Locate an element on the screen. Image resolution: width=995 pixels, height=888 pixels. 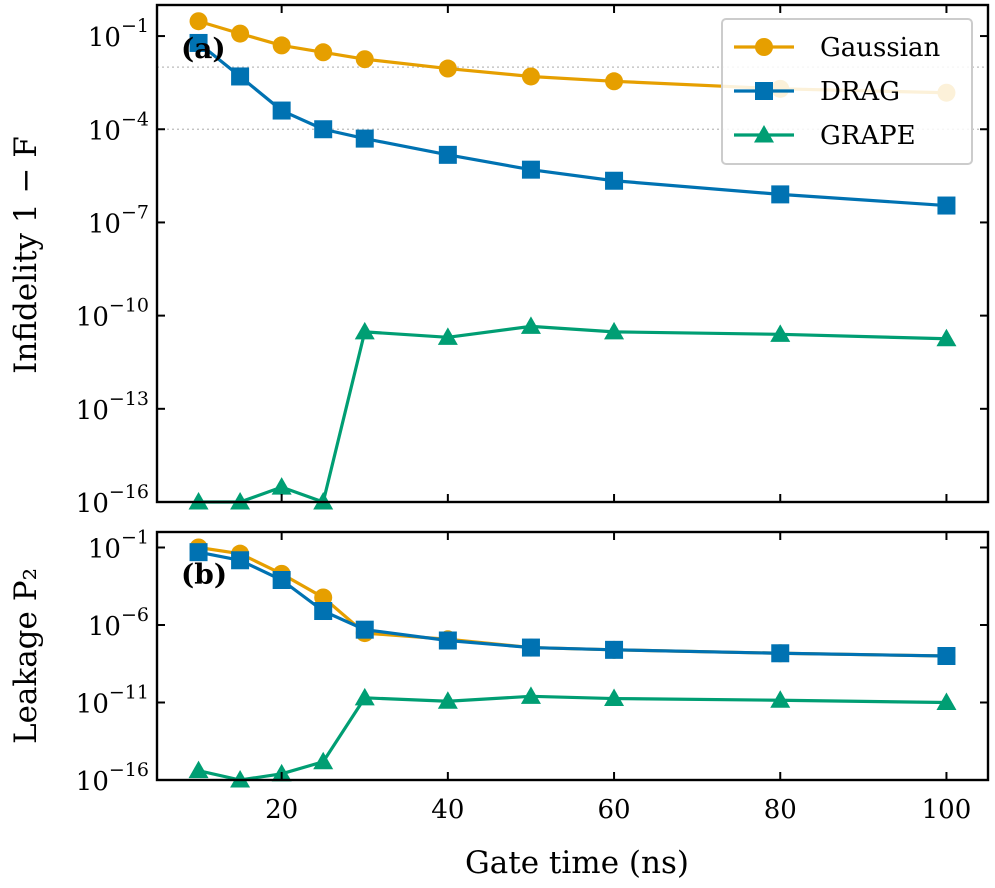
series-gaussian is located at coordinates (572, 601).